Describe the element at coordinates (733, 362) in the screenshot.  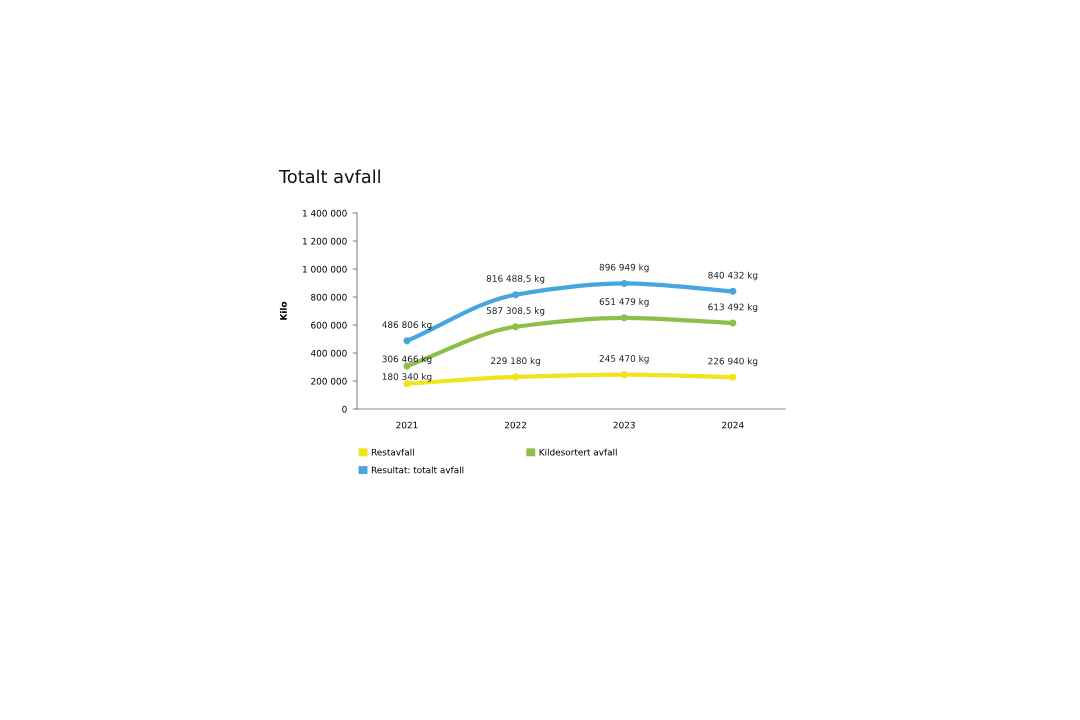
I see `data-label: 226 940 kg` at that location.